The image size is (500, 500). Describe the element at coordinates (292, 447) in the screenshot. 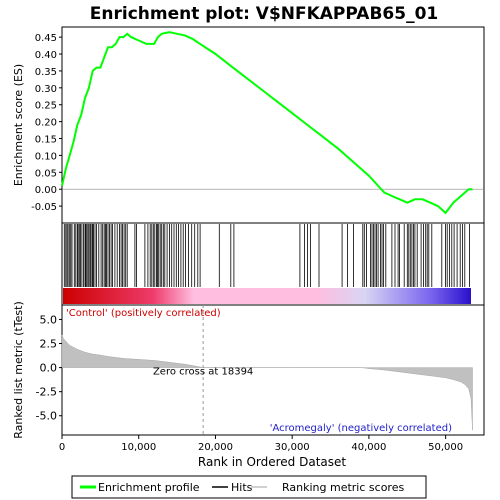

I see `x-tick-label: 30,000` at that location.